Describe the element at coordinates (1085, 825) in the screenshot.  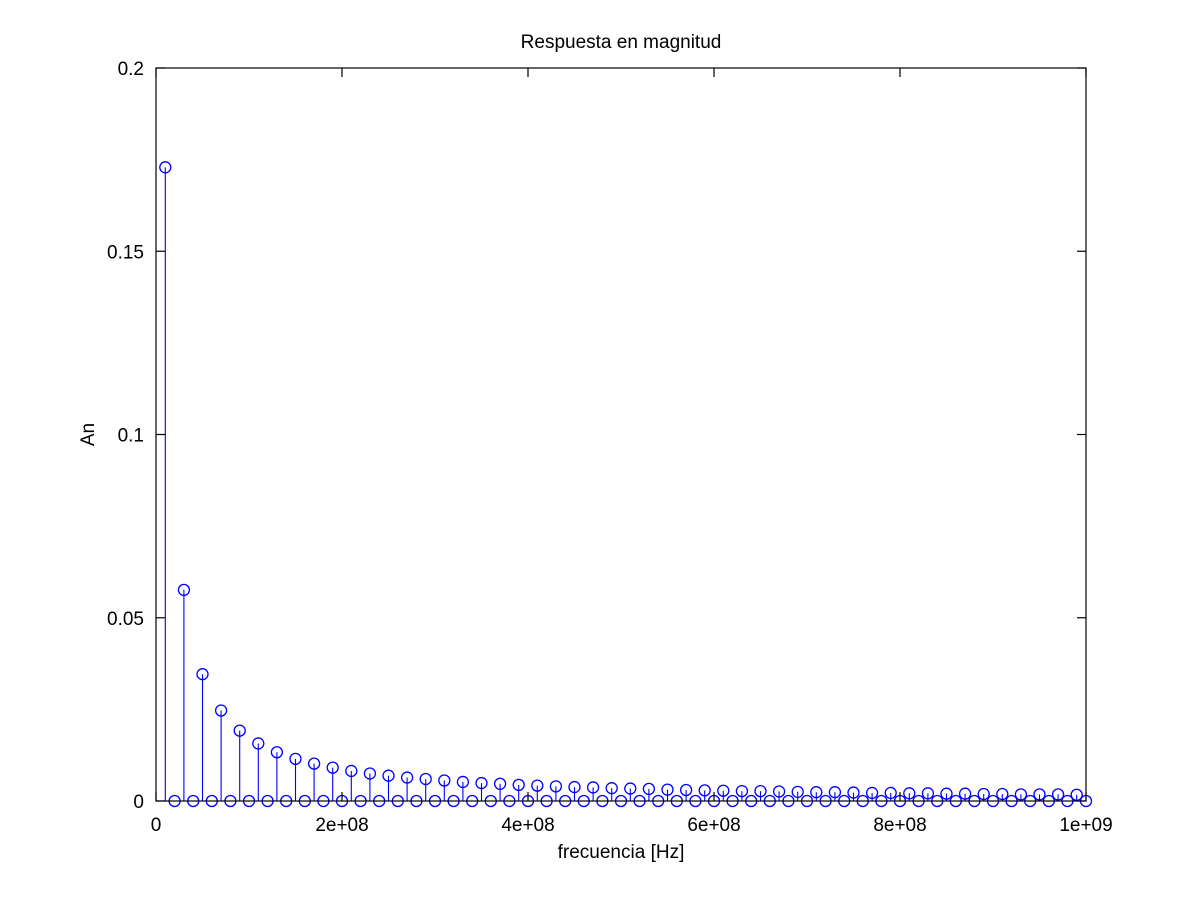
I see `x-tick-label: 1e+09` at that location.